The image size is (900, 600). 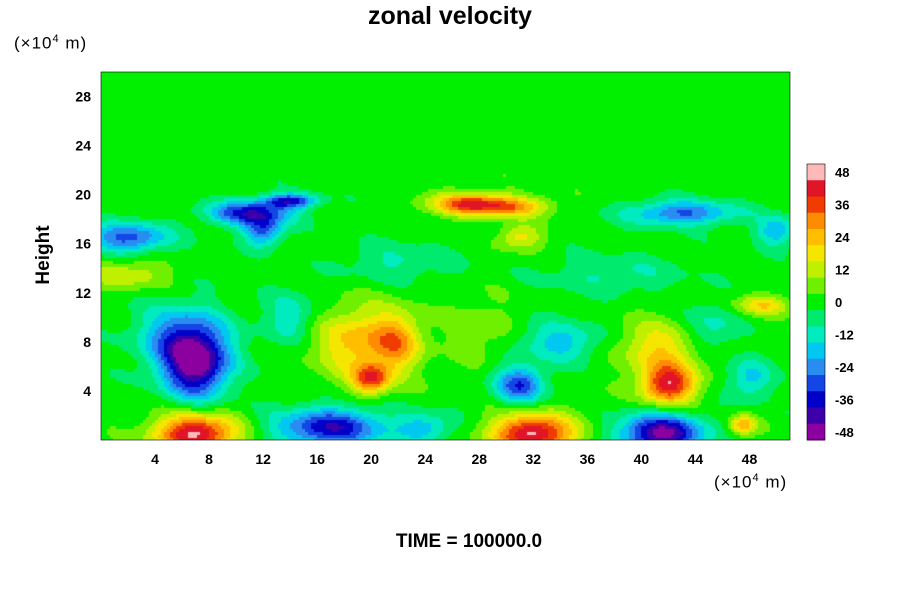 I want to click on x-tick-label: 32, so click(x=534, y=459).